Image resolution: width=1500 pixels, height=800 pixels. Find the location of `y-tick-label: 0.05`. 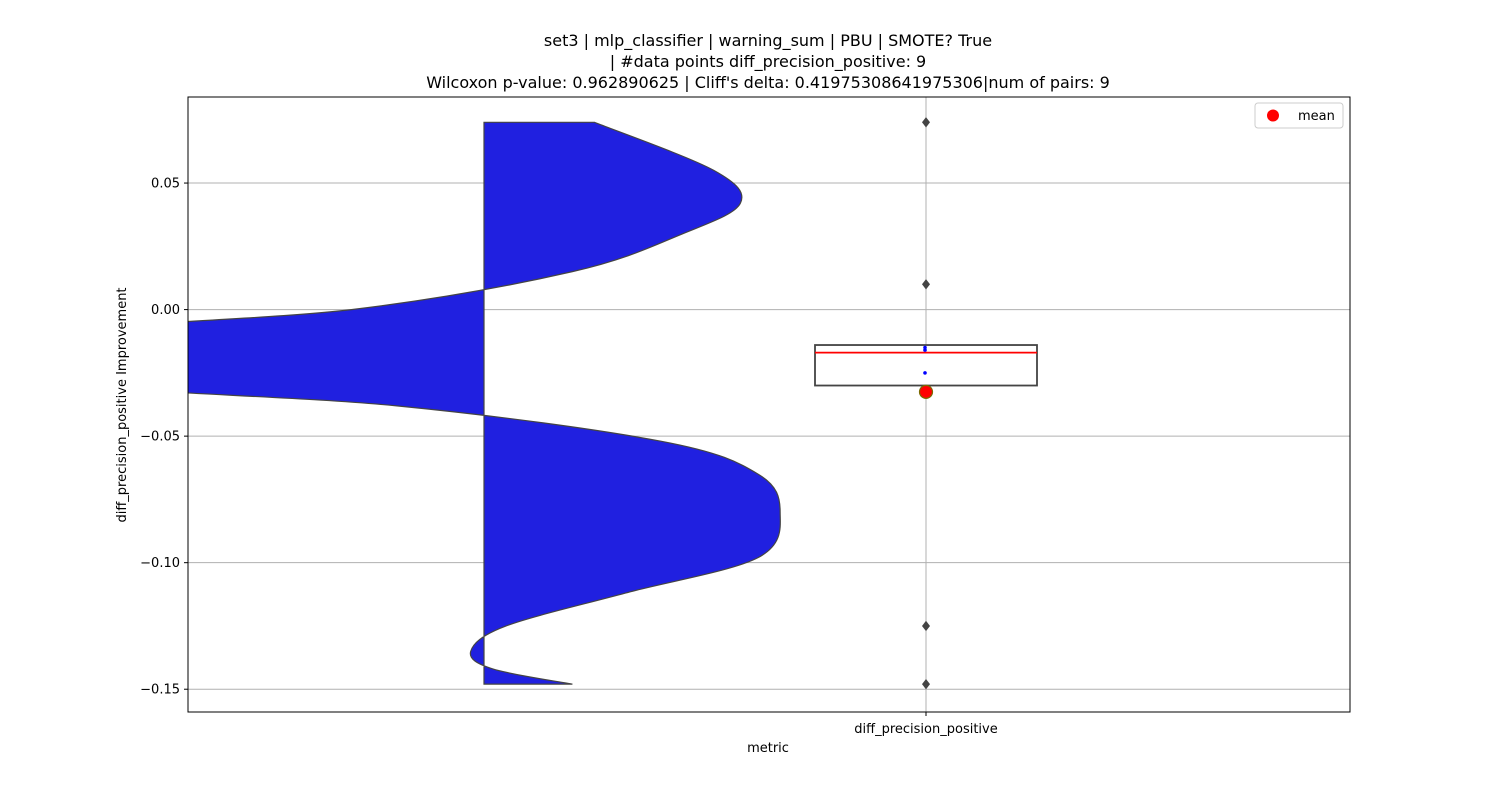

y-tick-label: 0.05 is located at coordinates (165, 184).